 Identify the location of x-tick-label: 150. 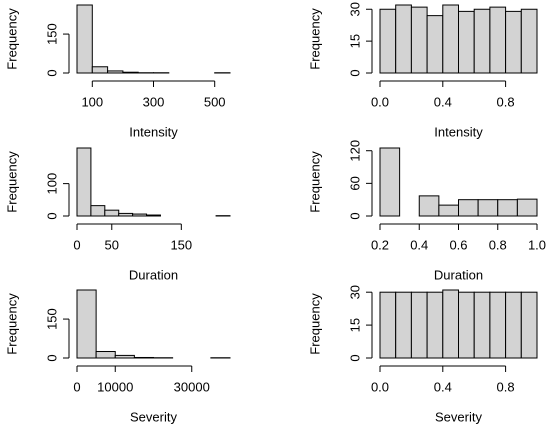
(181, 244).